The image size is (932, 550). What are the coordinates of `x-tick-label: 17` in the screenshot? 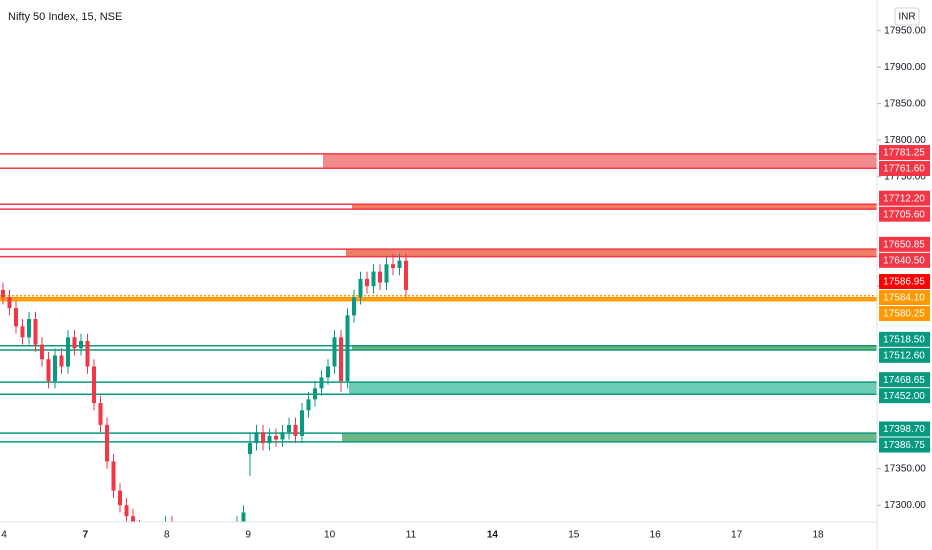 It's located at (737, 535).